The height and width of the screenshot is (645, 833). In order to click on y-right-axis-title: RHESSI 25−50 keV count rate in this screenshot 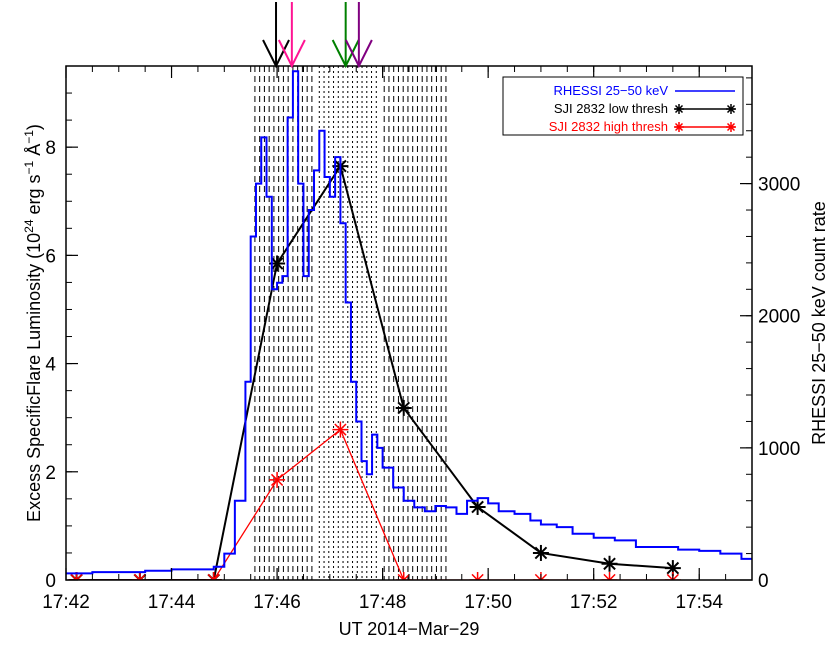, I will do `click(819, 323)`.